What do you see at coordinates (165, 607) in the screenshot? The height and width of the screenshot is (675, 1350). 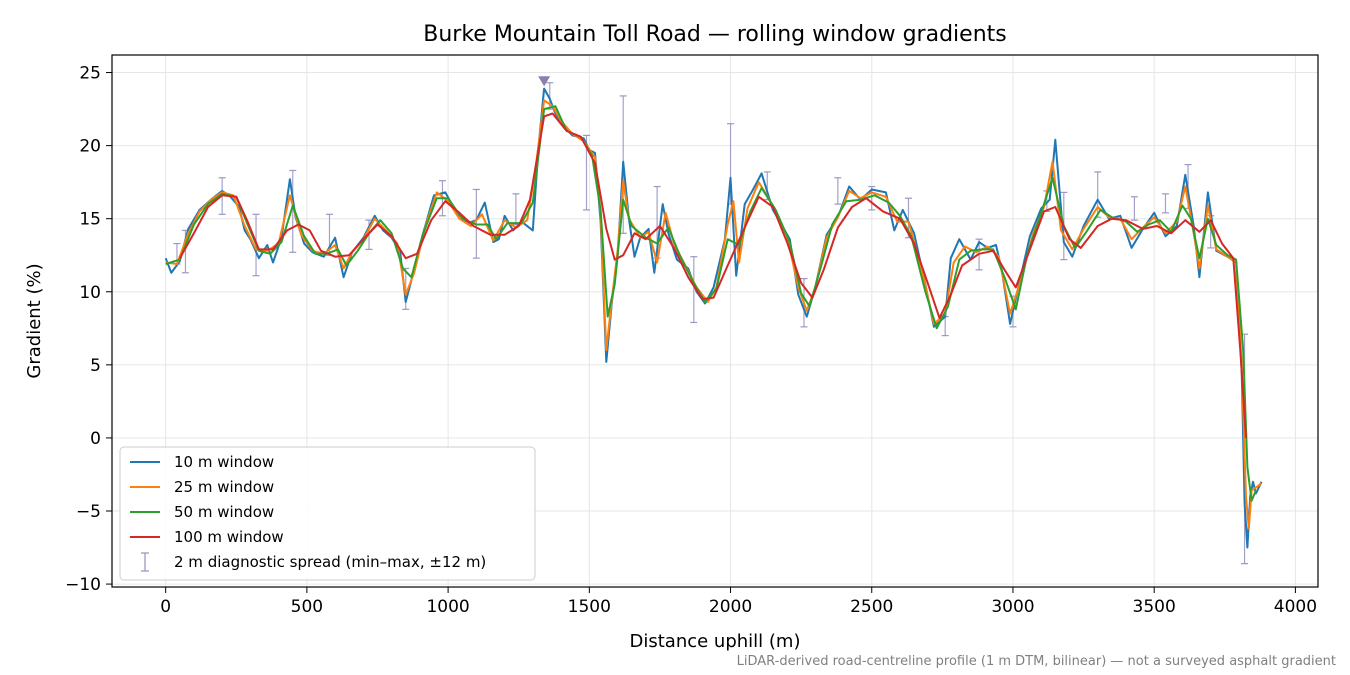 I see `x-tick-label: 0` at bounding box center [165, 607].